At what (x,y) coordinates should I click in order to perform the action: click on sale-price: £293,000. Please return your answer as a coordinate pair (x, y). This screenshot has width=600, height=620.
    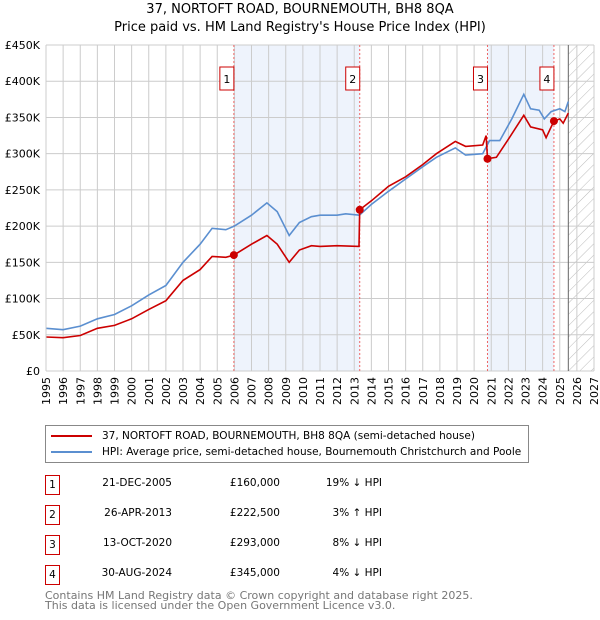
    Looking at the image, I should click on (254, 543).